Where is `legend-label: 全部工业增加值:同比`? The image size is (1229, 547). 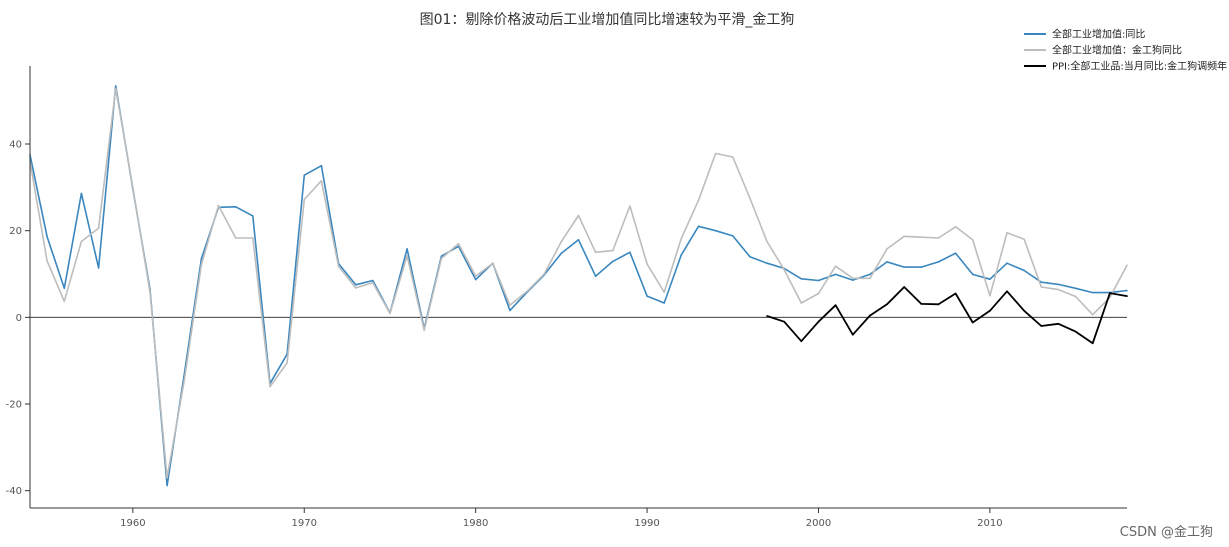 legend-label: 全部工业增加值:同比 is located at coordinates (1098, 34).